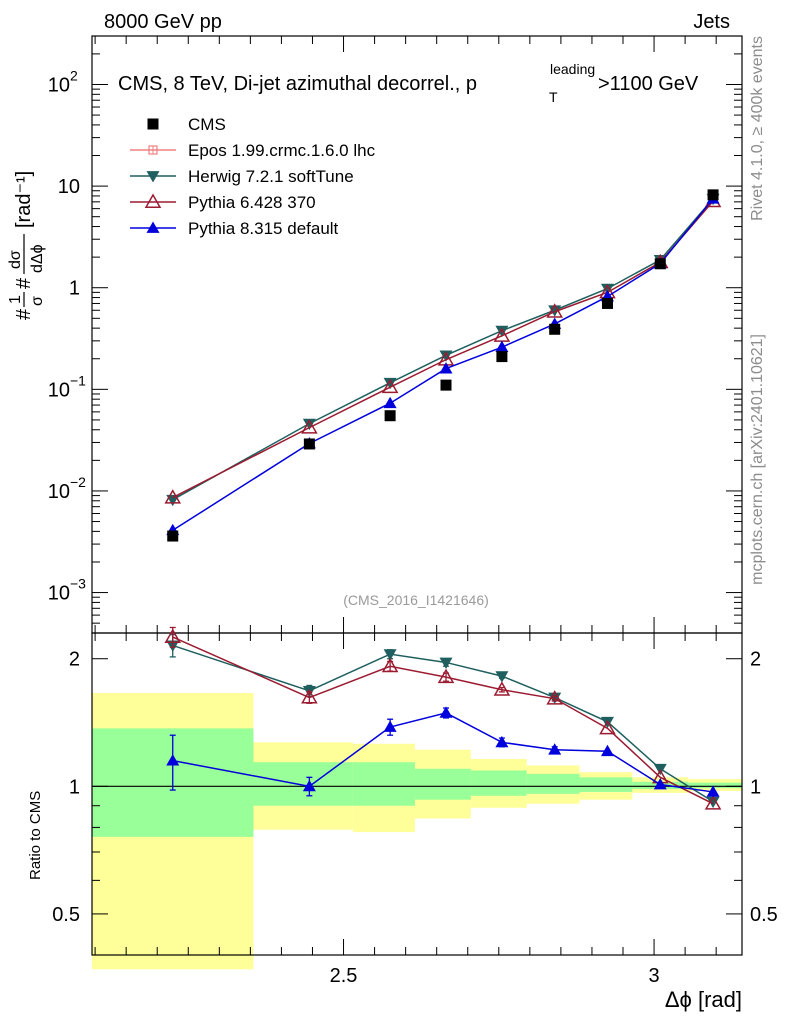 This screenshot has height=1024, width=786. Describe the element at coordinates (416, 600) in the screenshot. I see `analysis-watermark: (CMS_2016_I1421646)` at that location.